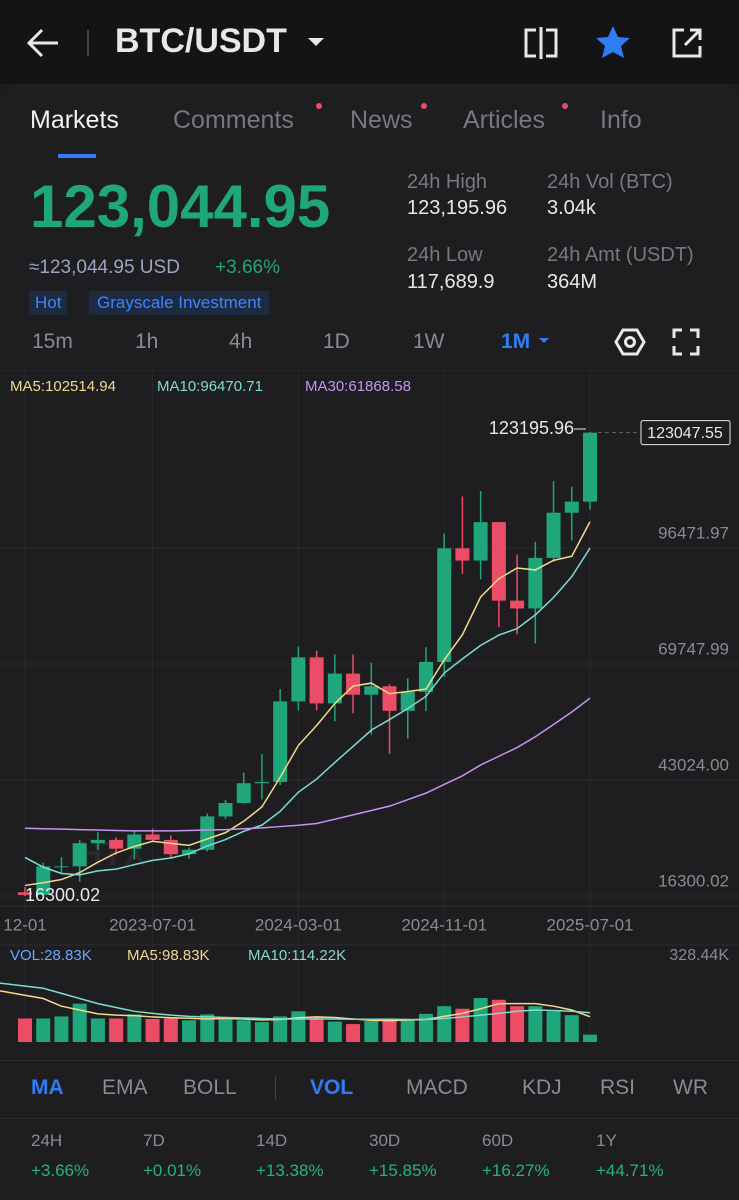  Describe the element at coordinates (630, 342) in the screenshot. I see `settings-icon` at that location.